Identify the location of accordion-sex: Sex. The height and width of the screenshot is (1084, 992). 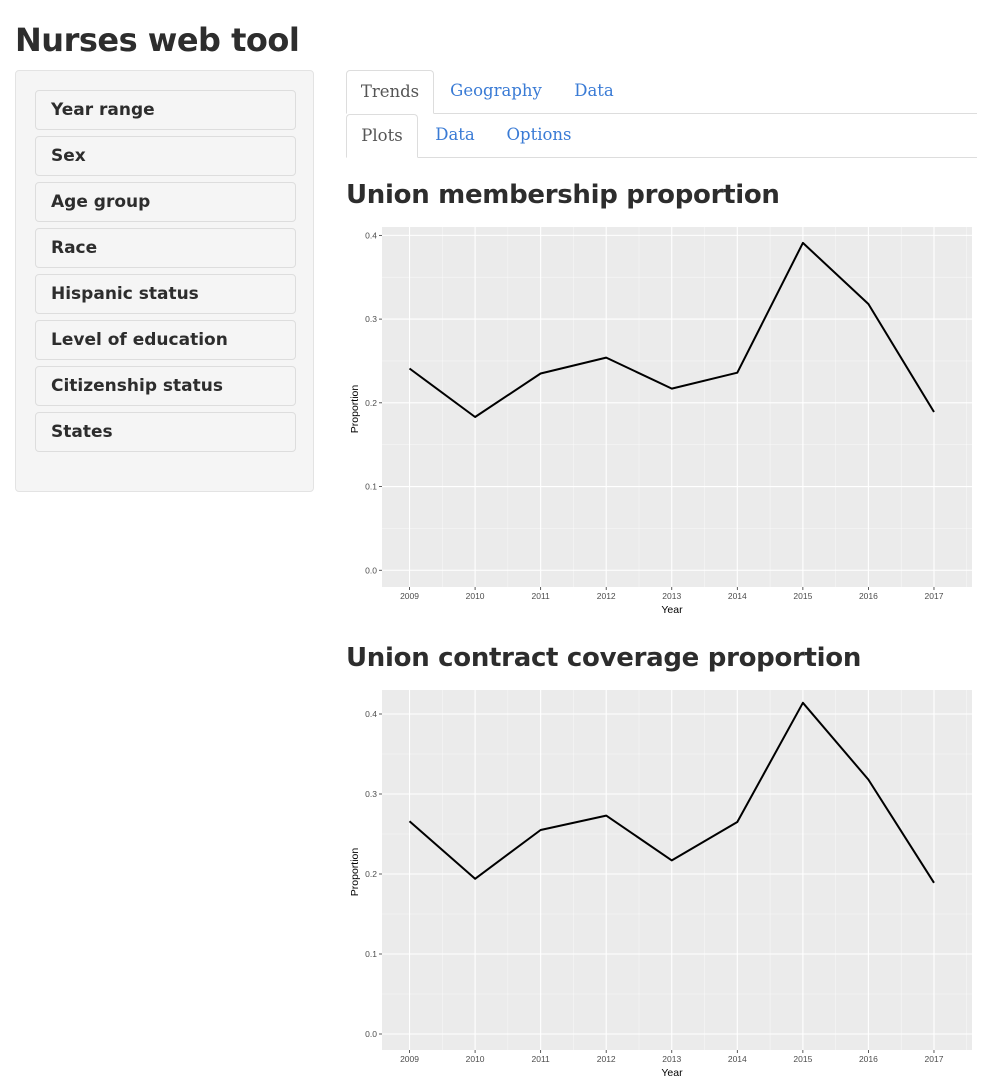
(165, 156).